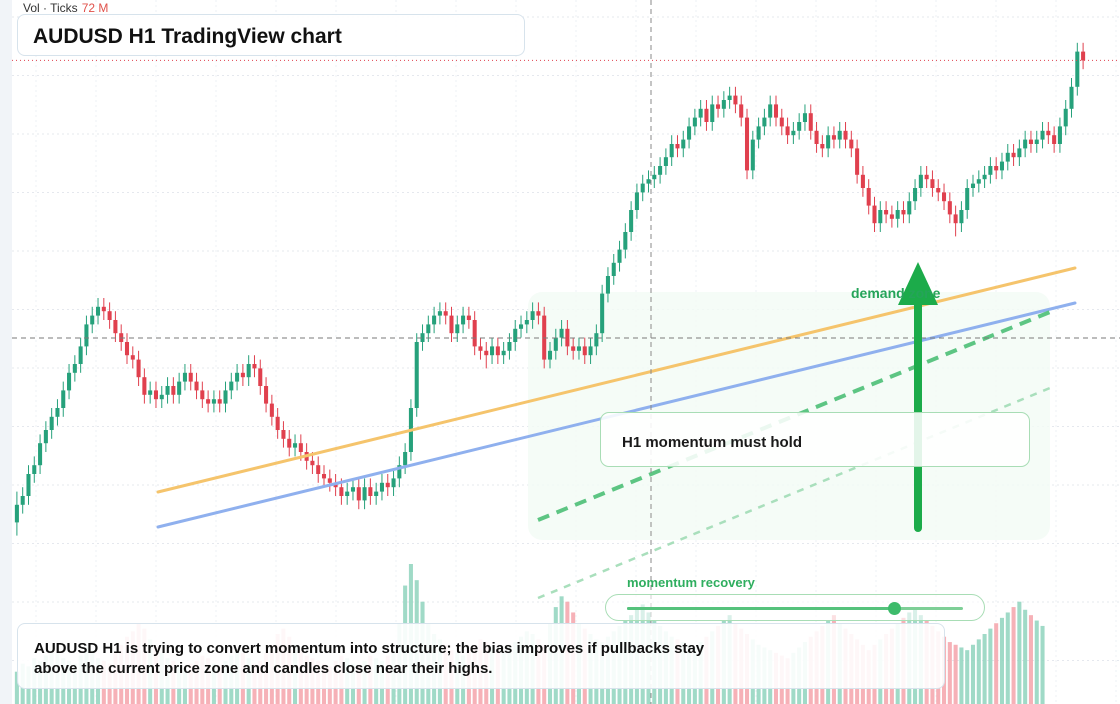 The width and height of the screenshot is (1120, 704). I want to click on volume-label: Vol · Ticks, so click(50, 8).